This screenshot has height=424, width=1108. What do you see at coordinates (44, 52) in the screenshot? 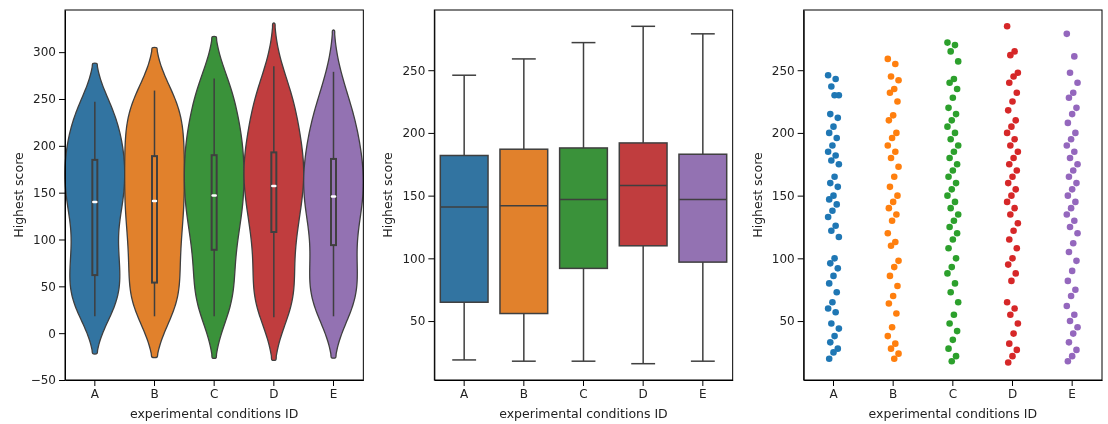
I see `y-tick-label: 300` at bounding box center [44, 52].